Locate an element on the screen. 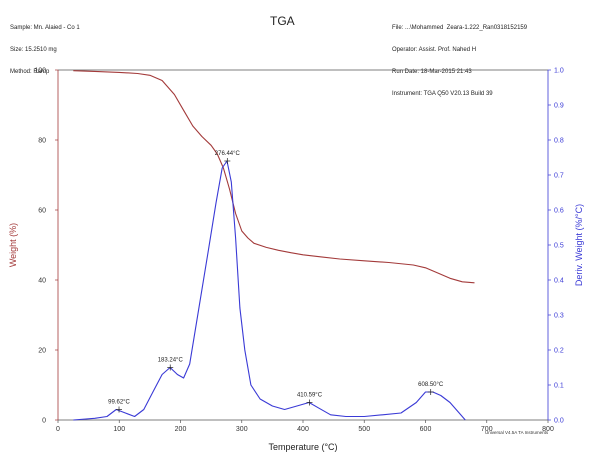 This screenshot has width=590, height=454. peak-annotation: 183.24°C is located at coordinates (171, 361).